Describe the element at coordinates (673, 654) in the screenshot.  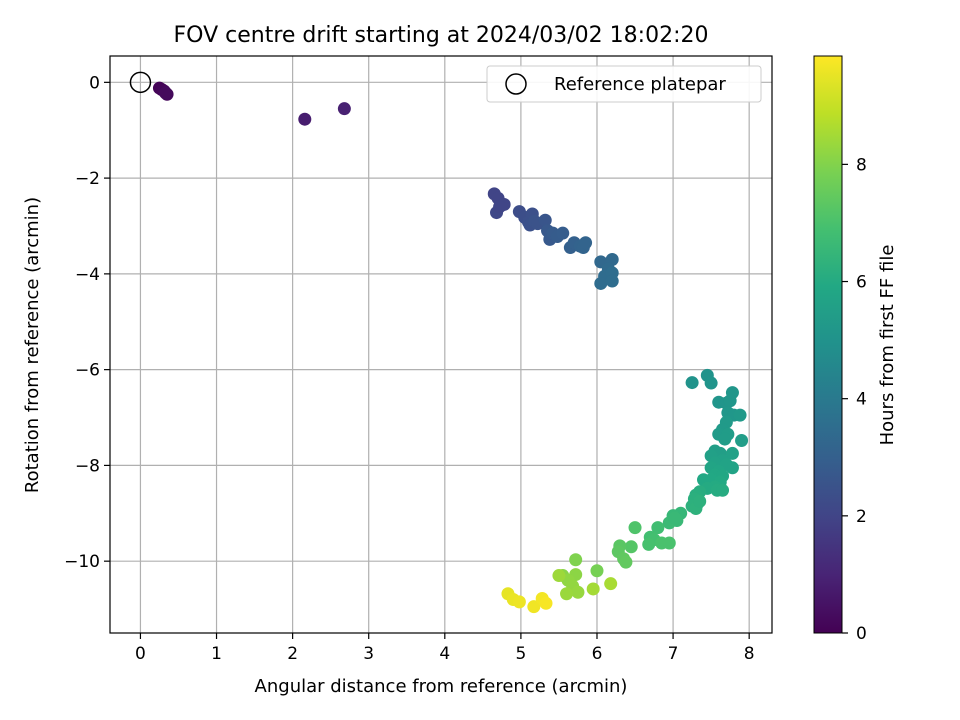
I see `x-tick-label: 7` at that location.